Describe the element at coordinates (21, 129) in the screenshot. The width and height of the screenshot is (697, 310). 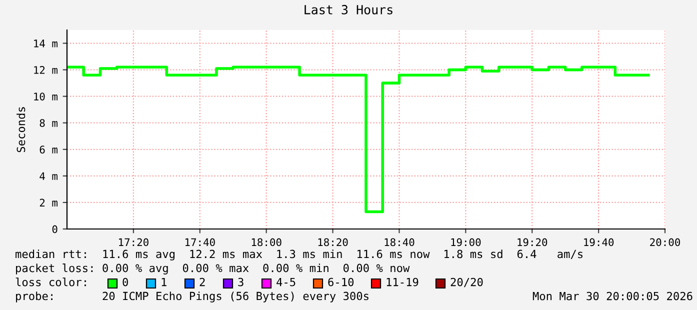
I see `y-axis-title: Seconds` at that location.